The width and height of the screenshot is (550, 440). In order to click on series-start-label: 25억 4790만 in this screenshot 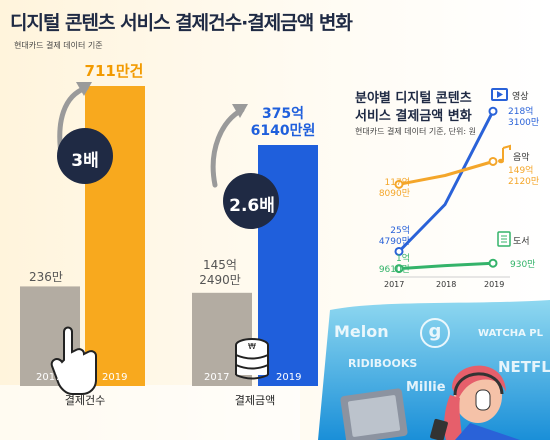, I will do `click(394, 236)`.